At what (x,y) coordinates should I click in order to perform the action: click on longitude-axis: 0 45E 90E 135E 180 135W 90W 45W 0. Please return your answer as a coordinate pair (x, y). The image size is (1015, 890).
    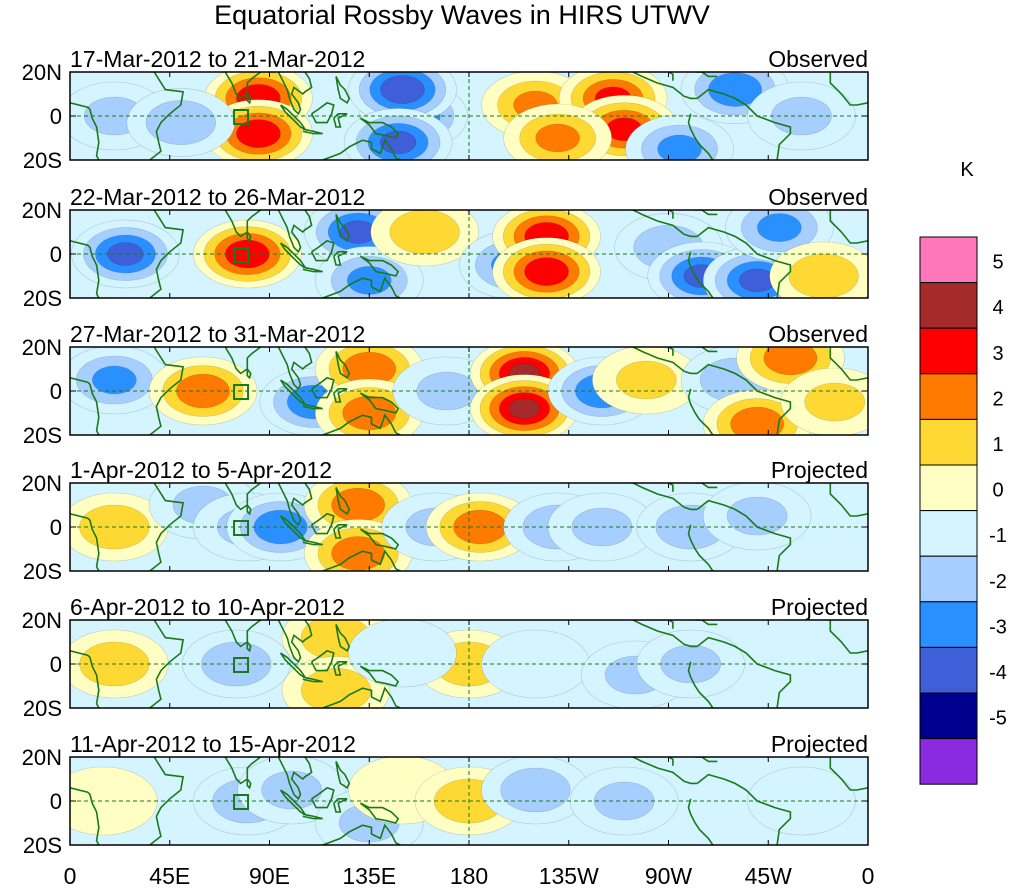
    Looking at the image, I should click on (469, 876).